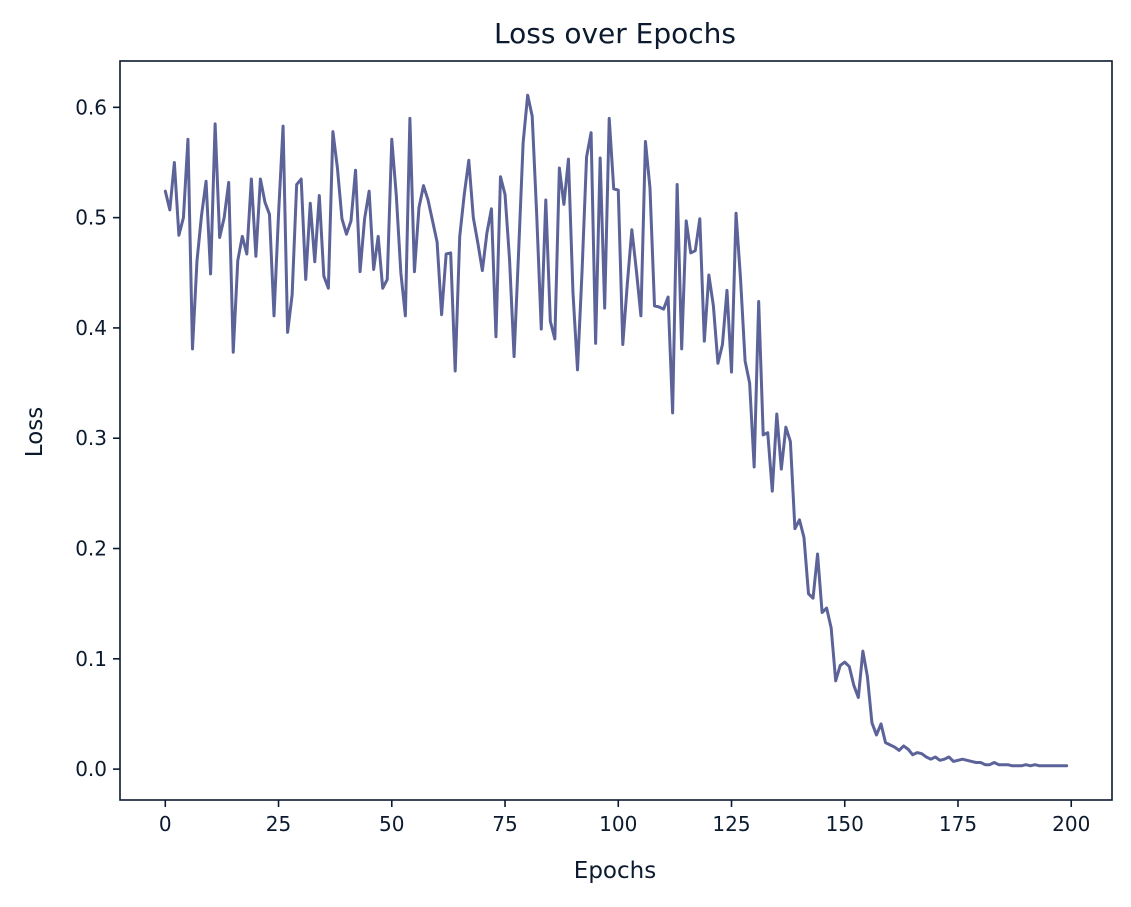  Describe the element at coordinates (615, 871) in the screenshot. I see `x-axis-label: Epochs` at that location.